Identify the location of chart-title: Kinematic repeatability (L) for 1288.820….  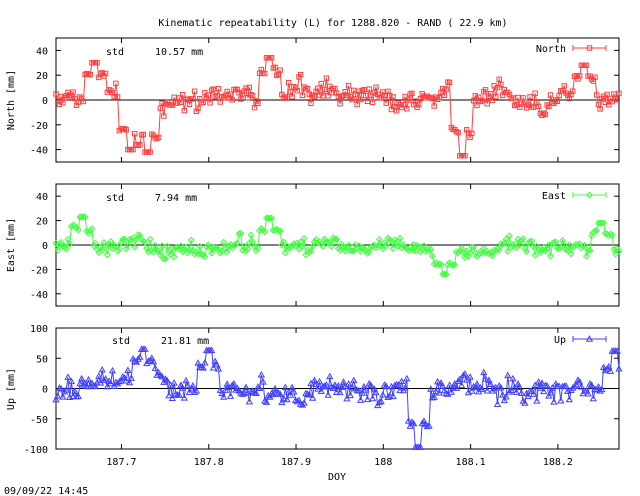
(332, 23).